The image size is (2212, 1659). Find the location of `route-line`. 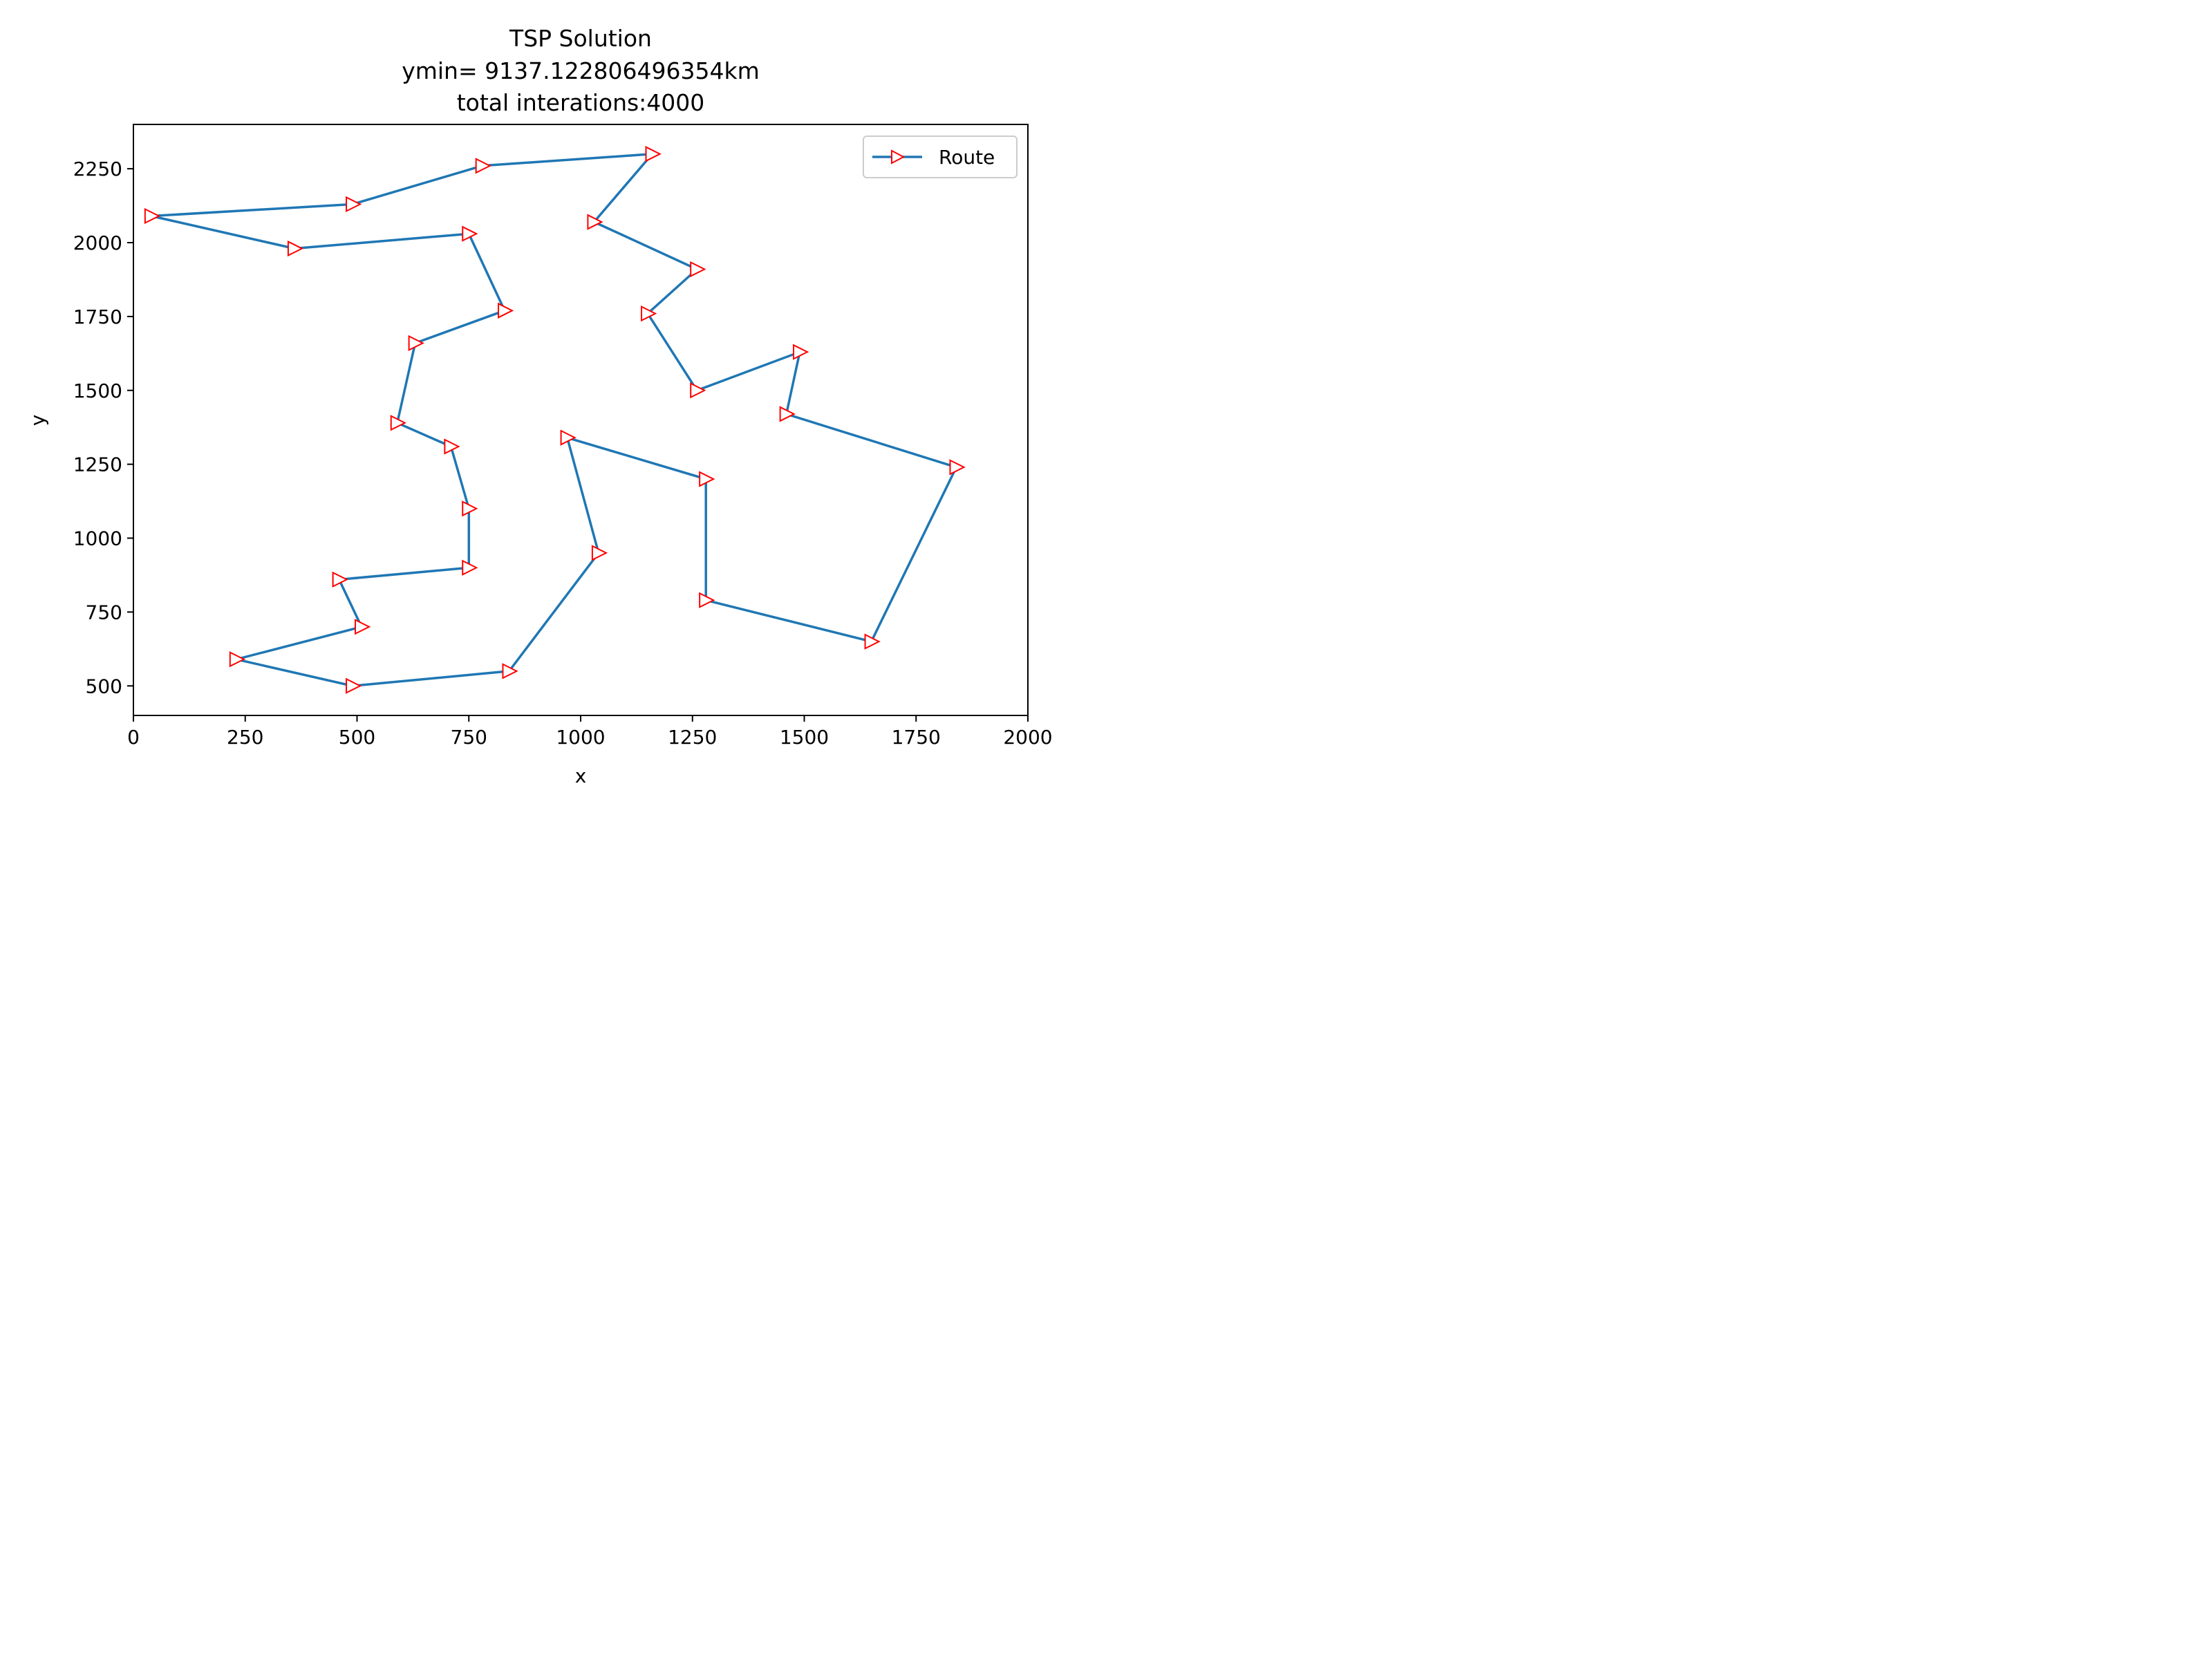

route-line is located at coordinates (554, 420).